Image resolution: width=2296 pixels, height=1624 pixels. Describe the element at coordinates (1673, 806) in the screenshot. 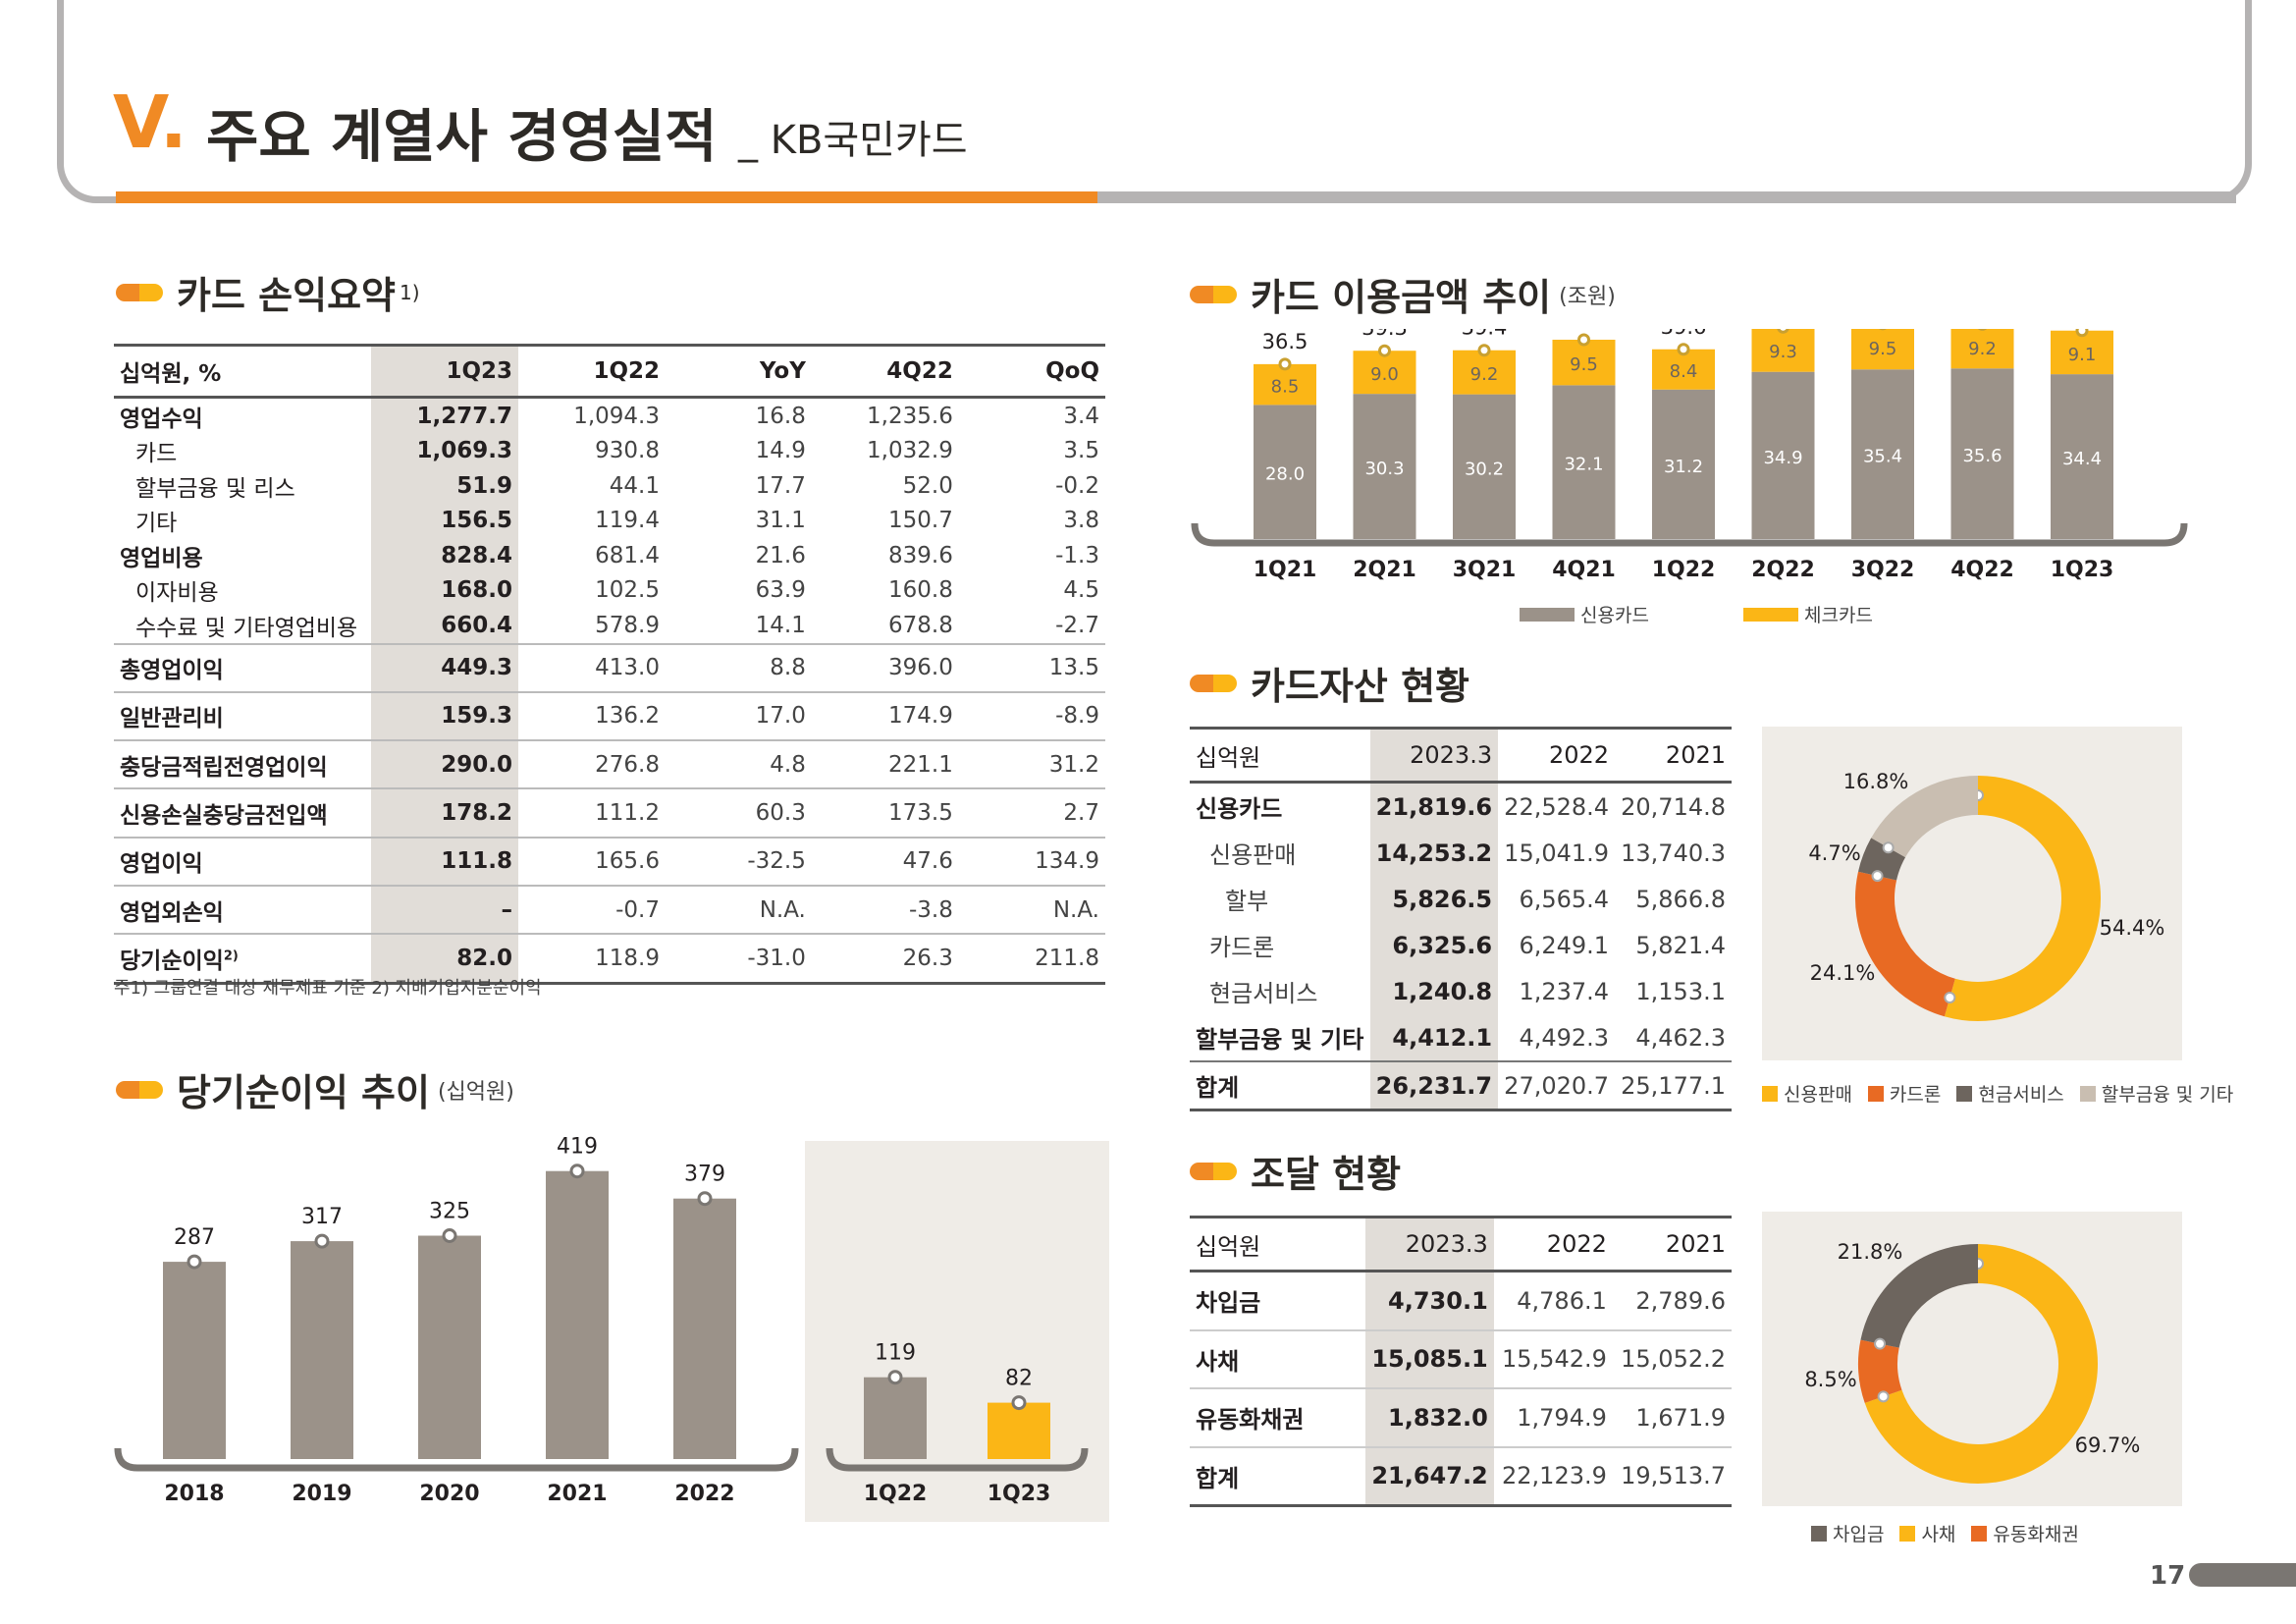

I see `table-cell: 20,714.8` at that location.